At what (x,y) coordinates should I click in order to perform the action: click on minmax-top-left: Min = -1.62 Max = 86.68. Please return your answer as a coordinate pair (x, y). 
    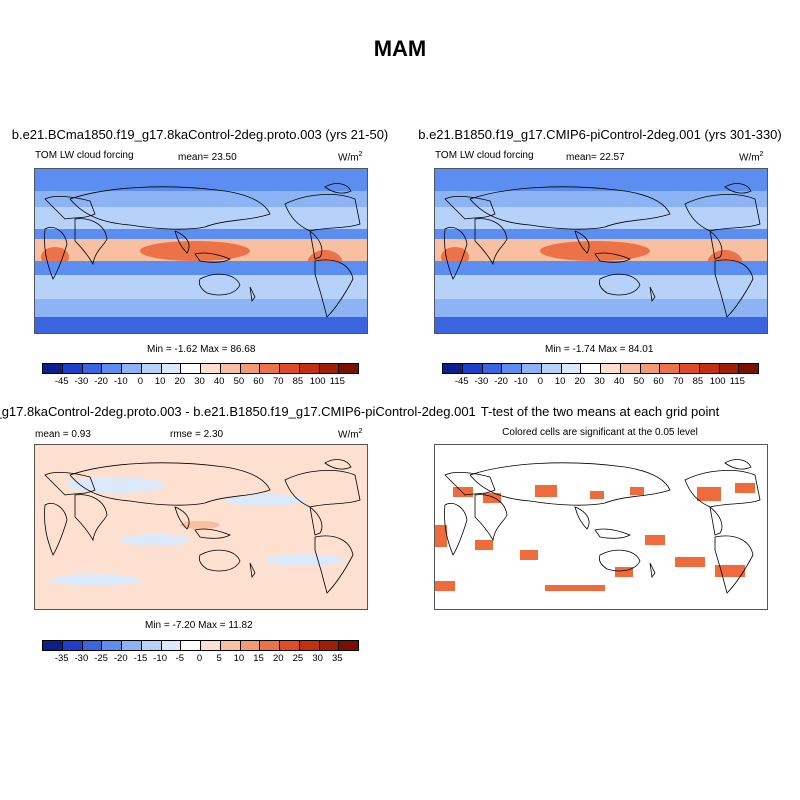
    Looking at the image, I should click on (201, 349).